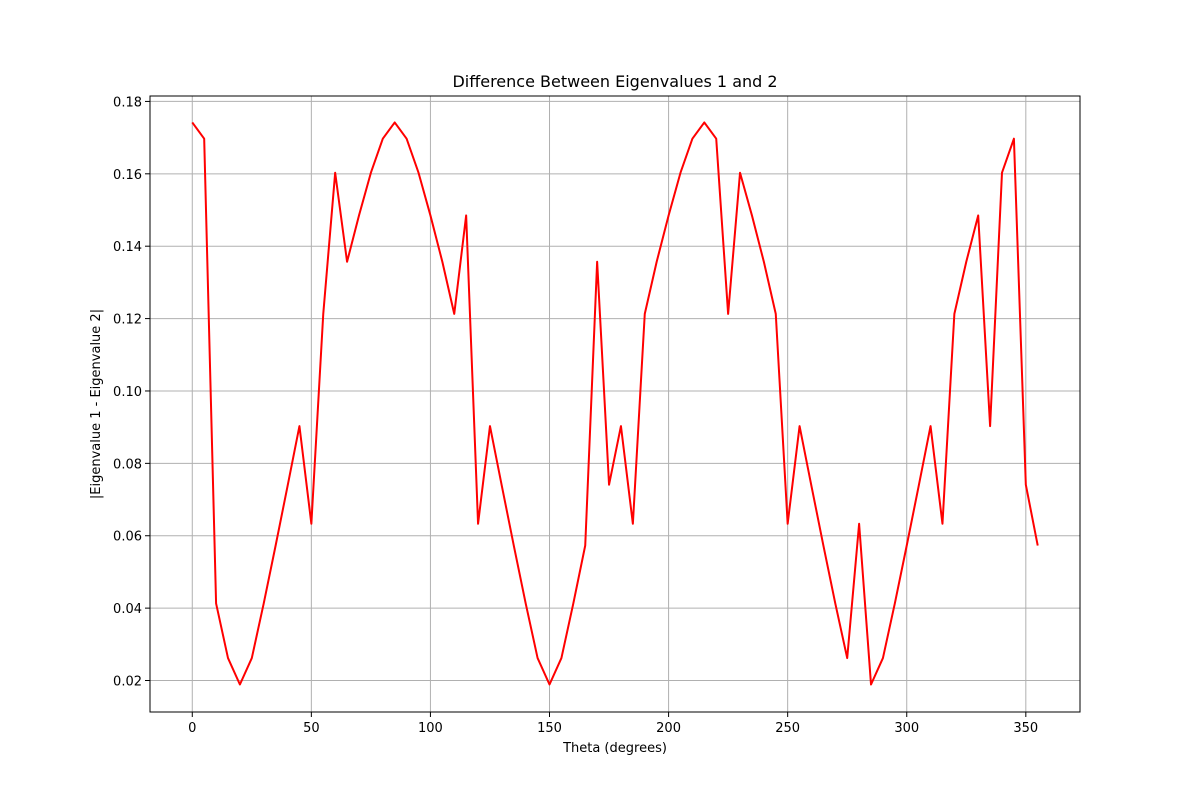 This screenshot has width=1200, height=800. Describe the element at coordinates (96, 404) in the screenshot. I see `y-axis-label: |Eigenvalue 1 - Eigenvalue 2|` at that location.